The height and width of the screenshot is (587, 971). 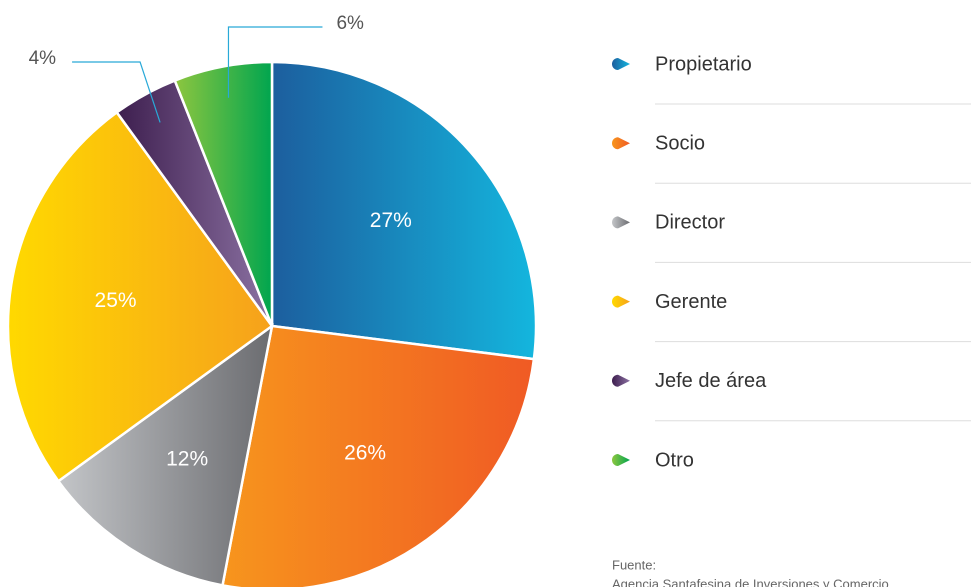 What do you see at coordinates (634, 564) in the screenshot?
I see `source-label: Fuente:` at bounding box center [634, 564].